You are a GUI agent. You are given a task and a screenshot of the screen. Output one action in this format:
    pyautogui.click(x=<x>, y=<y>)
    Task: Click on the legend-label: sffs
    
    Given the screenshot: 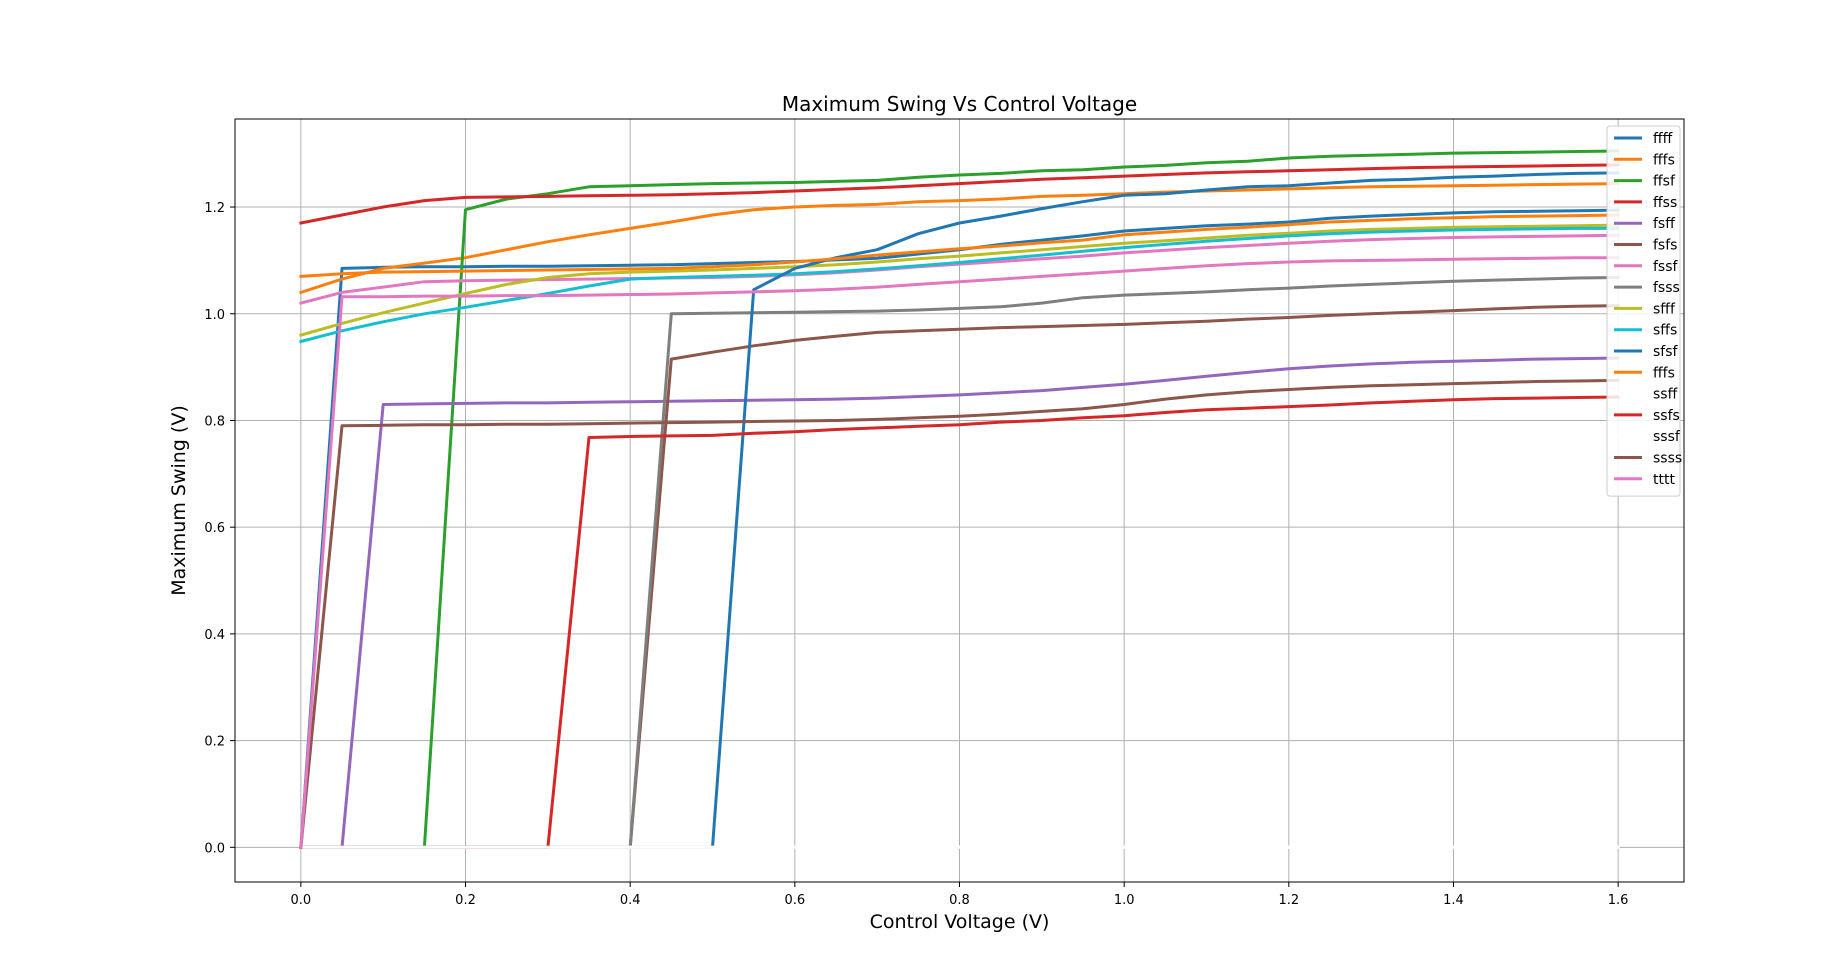 What is the action you would take?
    pyautogui.click(x=1665, y=331)
    